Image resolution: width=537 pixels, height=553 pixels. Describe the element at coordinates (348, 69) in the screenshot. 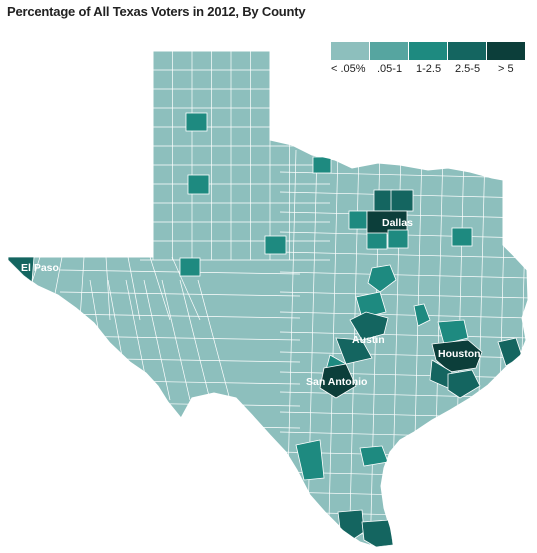

I see `legend-label-bin-1: < .05%` at that location.